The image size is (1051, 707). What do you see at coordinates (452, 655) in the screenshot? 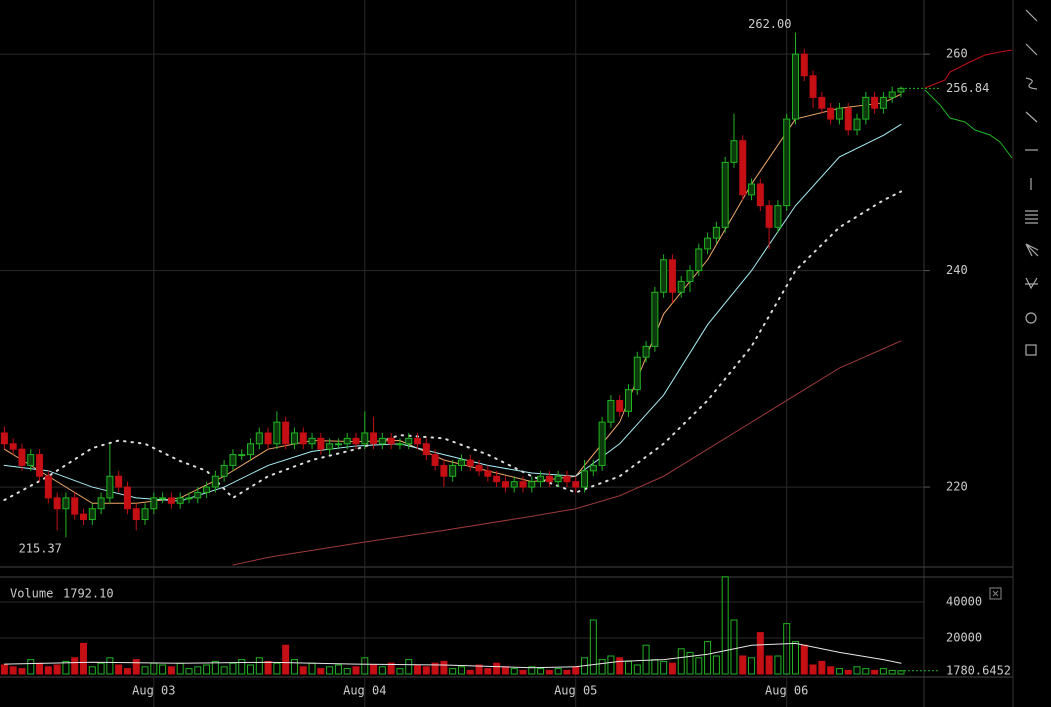
I see `volume-ma` at bounding box center [452, 655].